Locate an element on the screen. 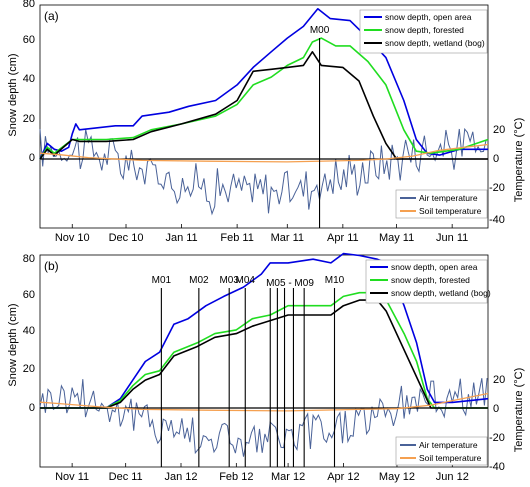  panel-b-label: (b) is located at coordinates (51, 266).